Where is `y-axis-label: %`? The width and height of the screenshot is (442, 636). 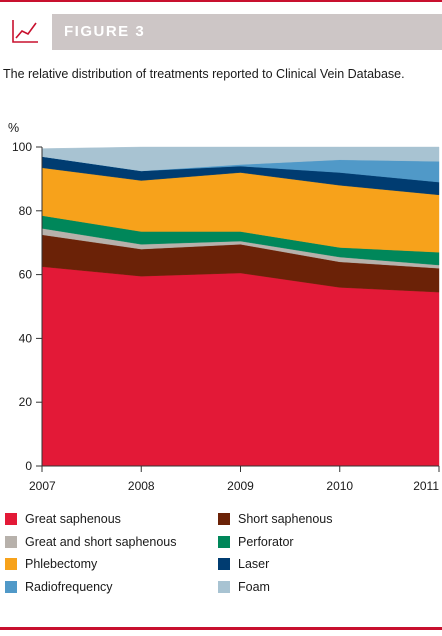
y-axis-label: % is located at coordinates (14, 128).